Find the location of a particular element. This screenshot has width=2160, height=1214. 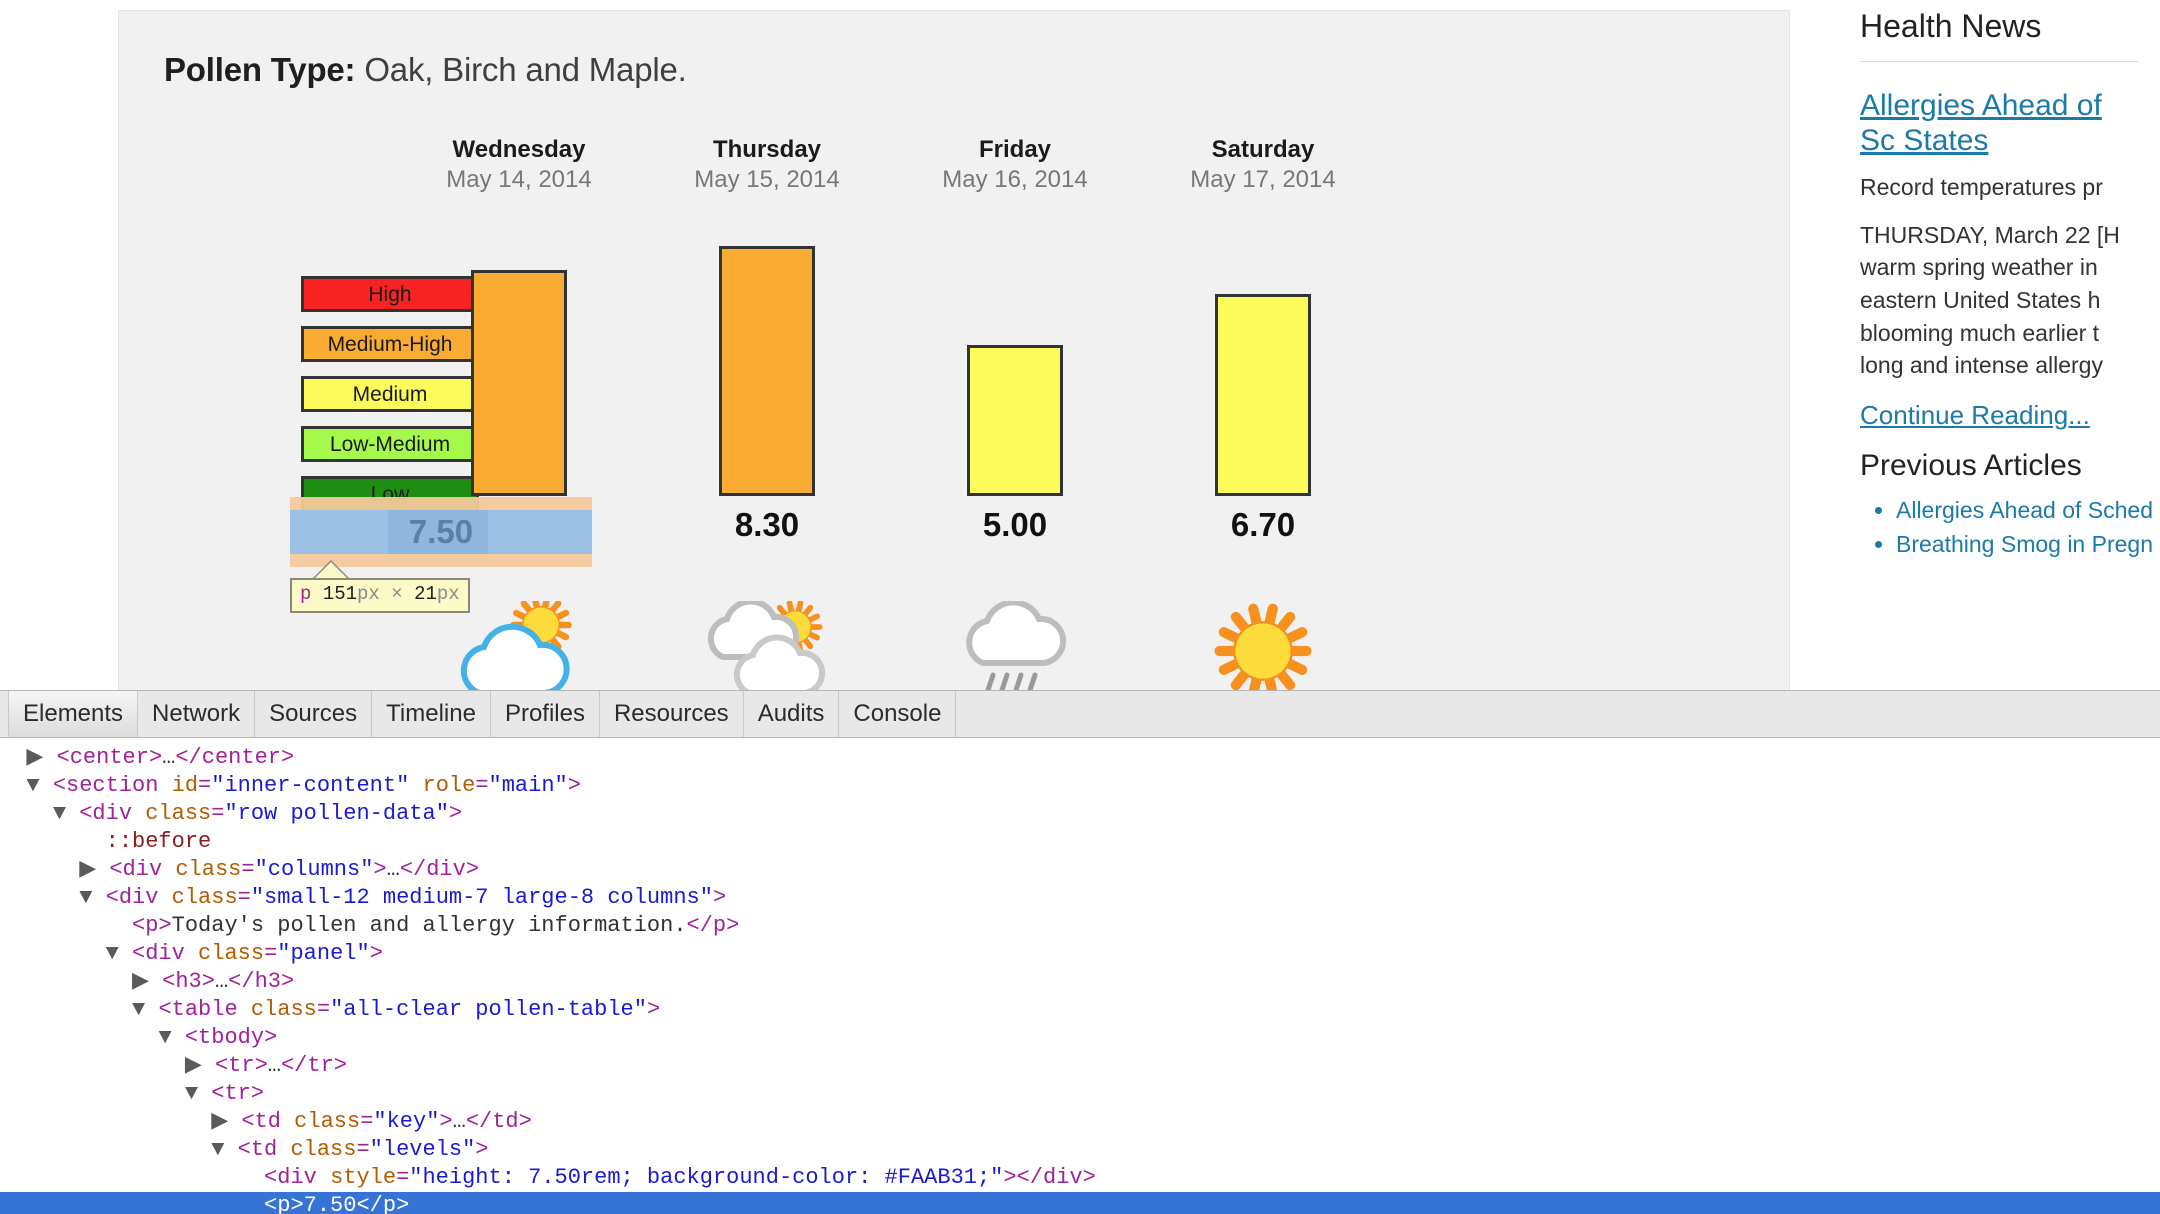

page-title: Pollen Type: Oak, Birch and Maple. is located at coordinates (425, 70).